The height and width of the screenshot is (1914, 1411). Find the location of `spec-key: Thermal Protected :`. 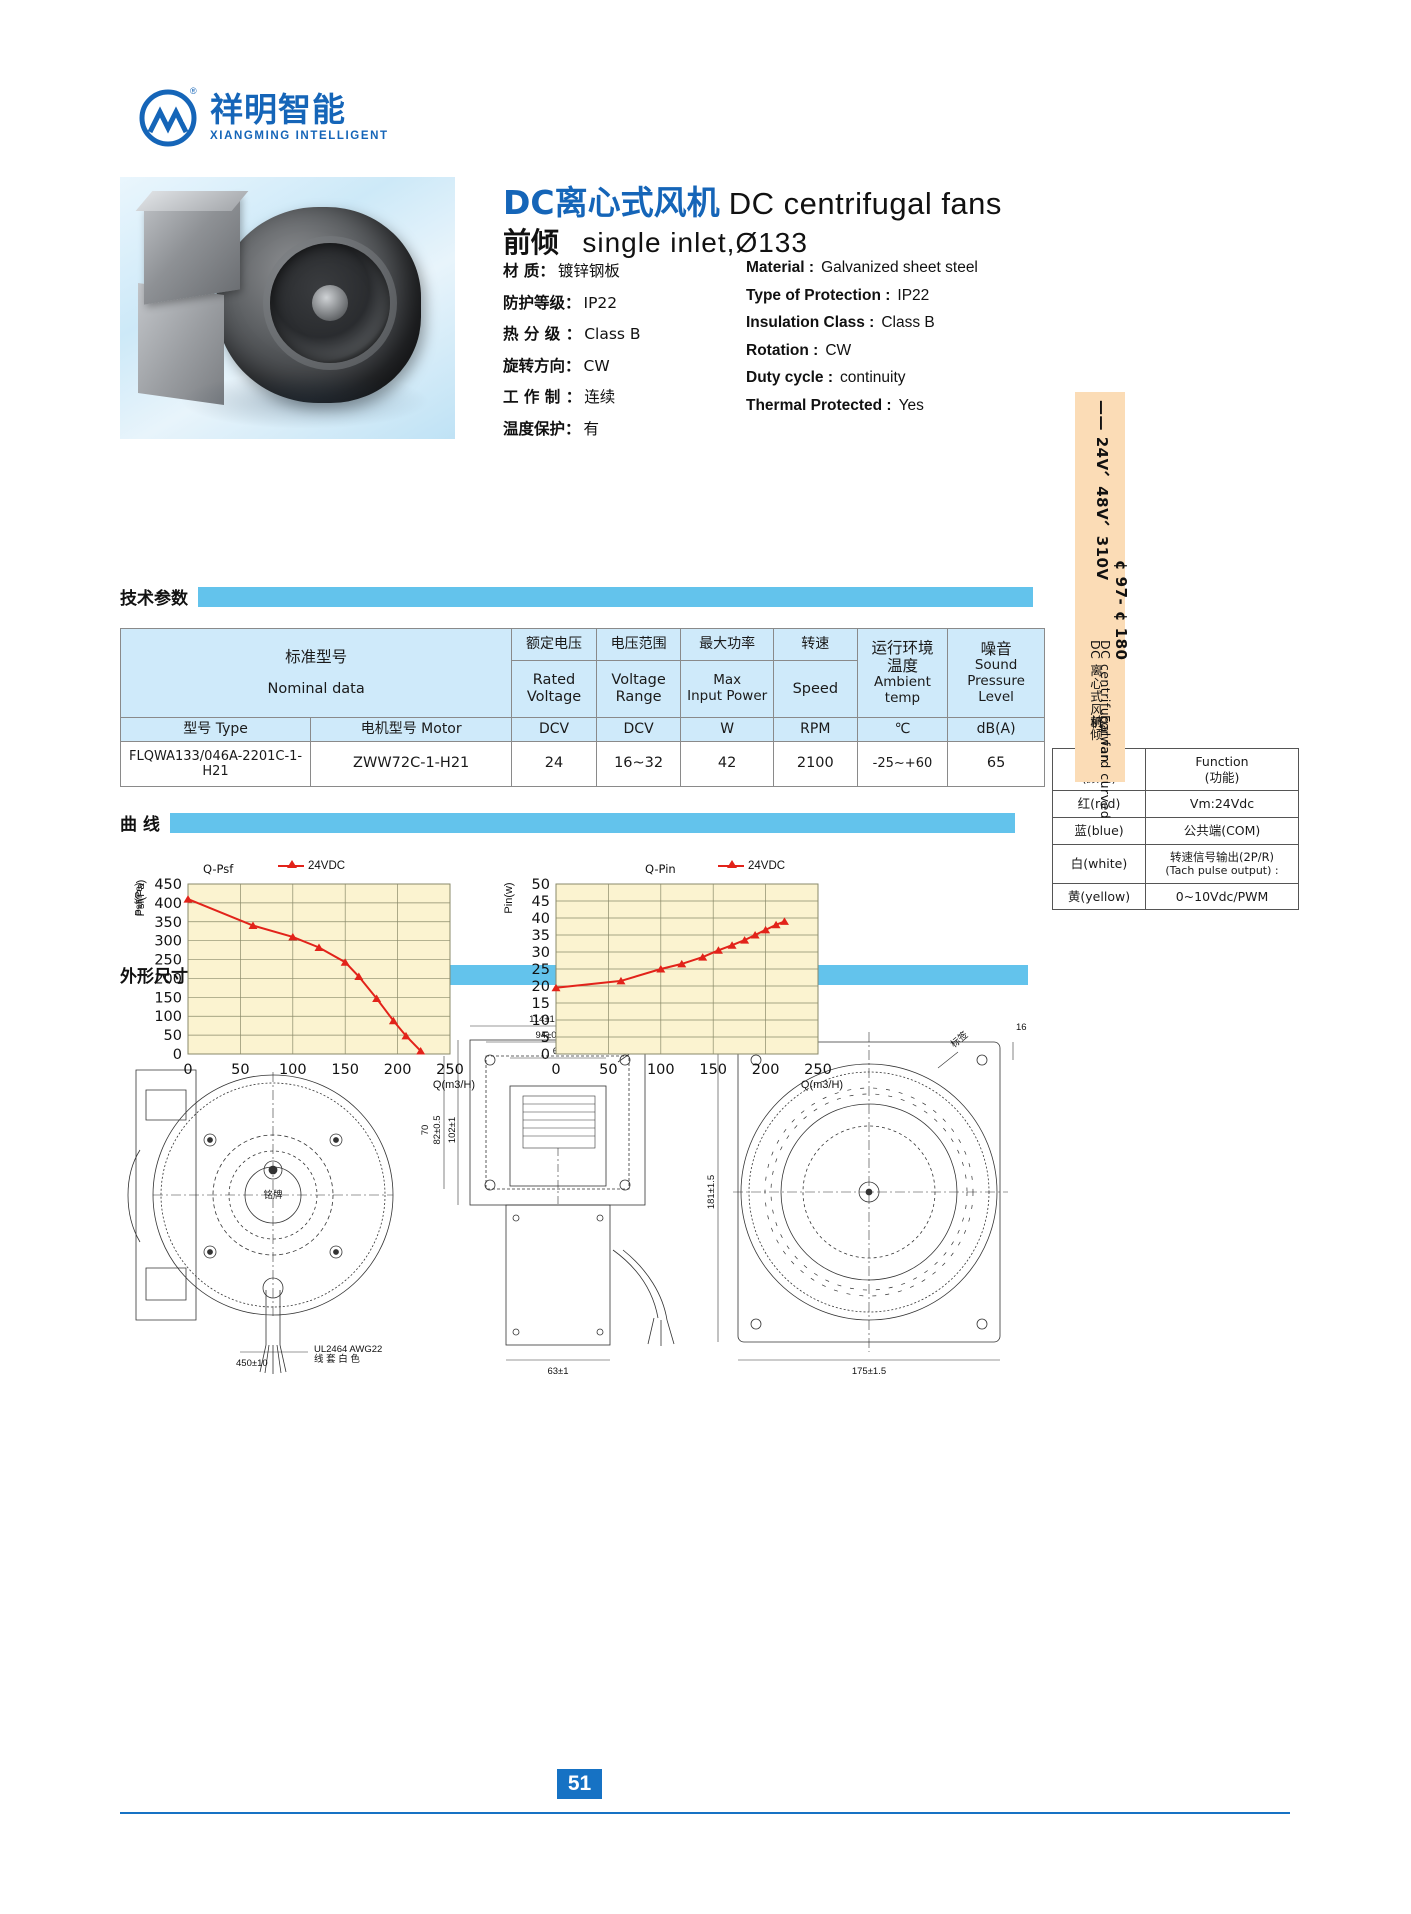

spec-key: Thermal Protected : is located at coordinates (819, 405).